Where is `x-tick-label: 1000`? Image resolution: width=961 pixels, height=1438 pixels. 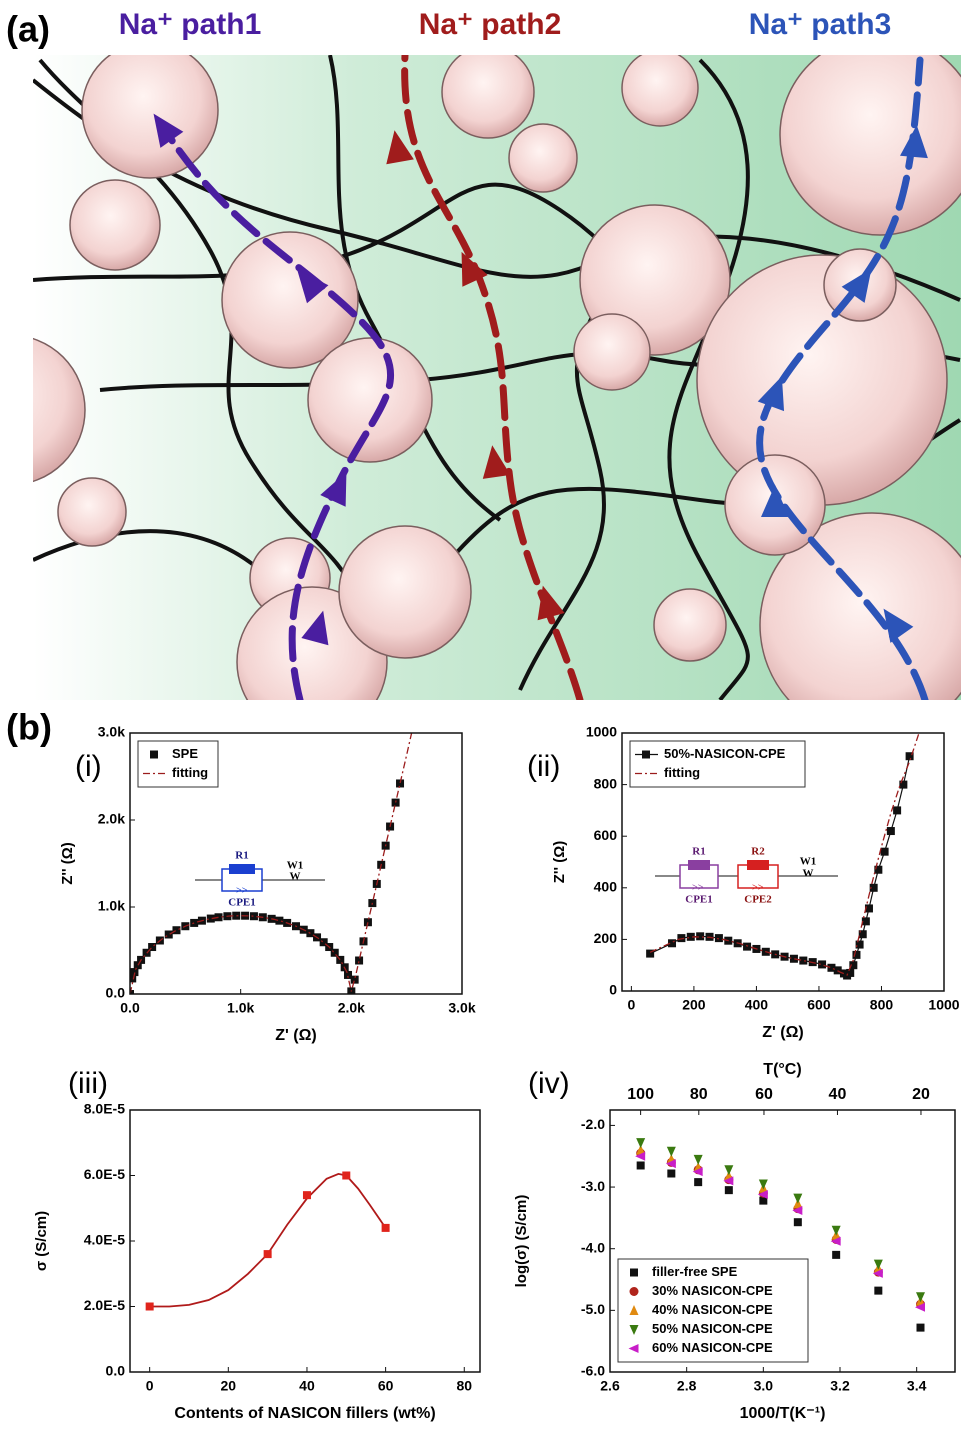
x-tick-label: 1000 is located at coordinates (943, 1005).